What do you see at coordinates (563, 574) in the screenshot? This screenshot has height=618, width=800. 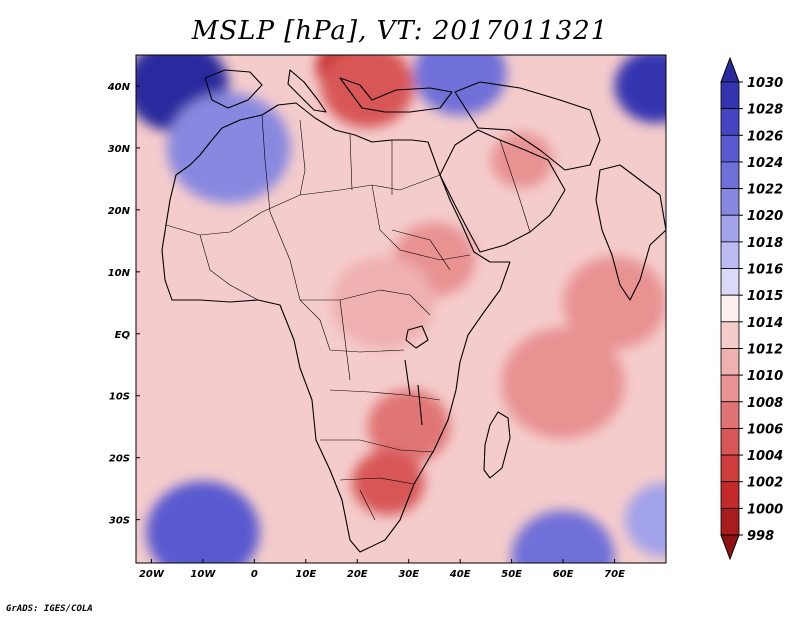 I see `x-tick-label: 60E` at bounding box center [563, 574].